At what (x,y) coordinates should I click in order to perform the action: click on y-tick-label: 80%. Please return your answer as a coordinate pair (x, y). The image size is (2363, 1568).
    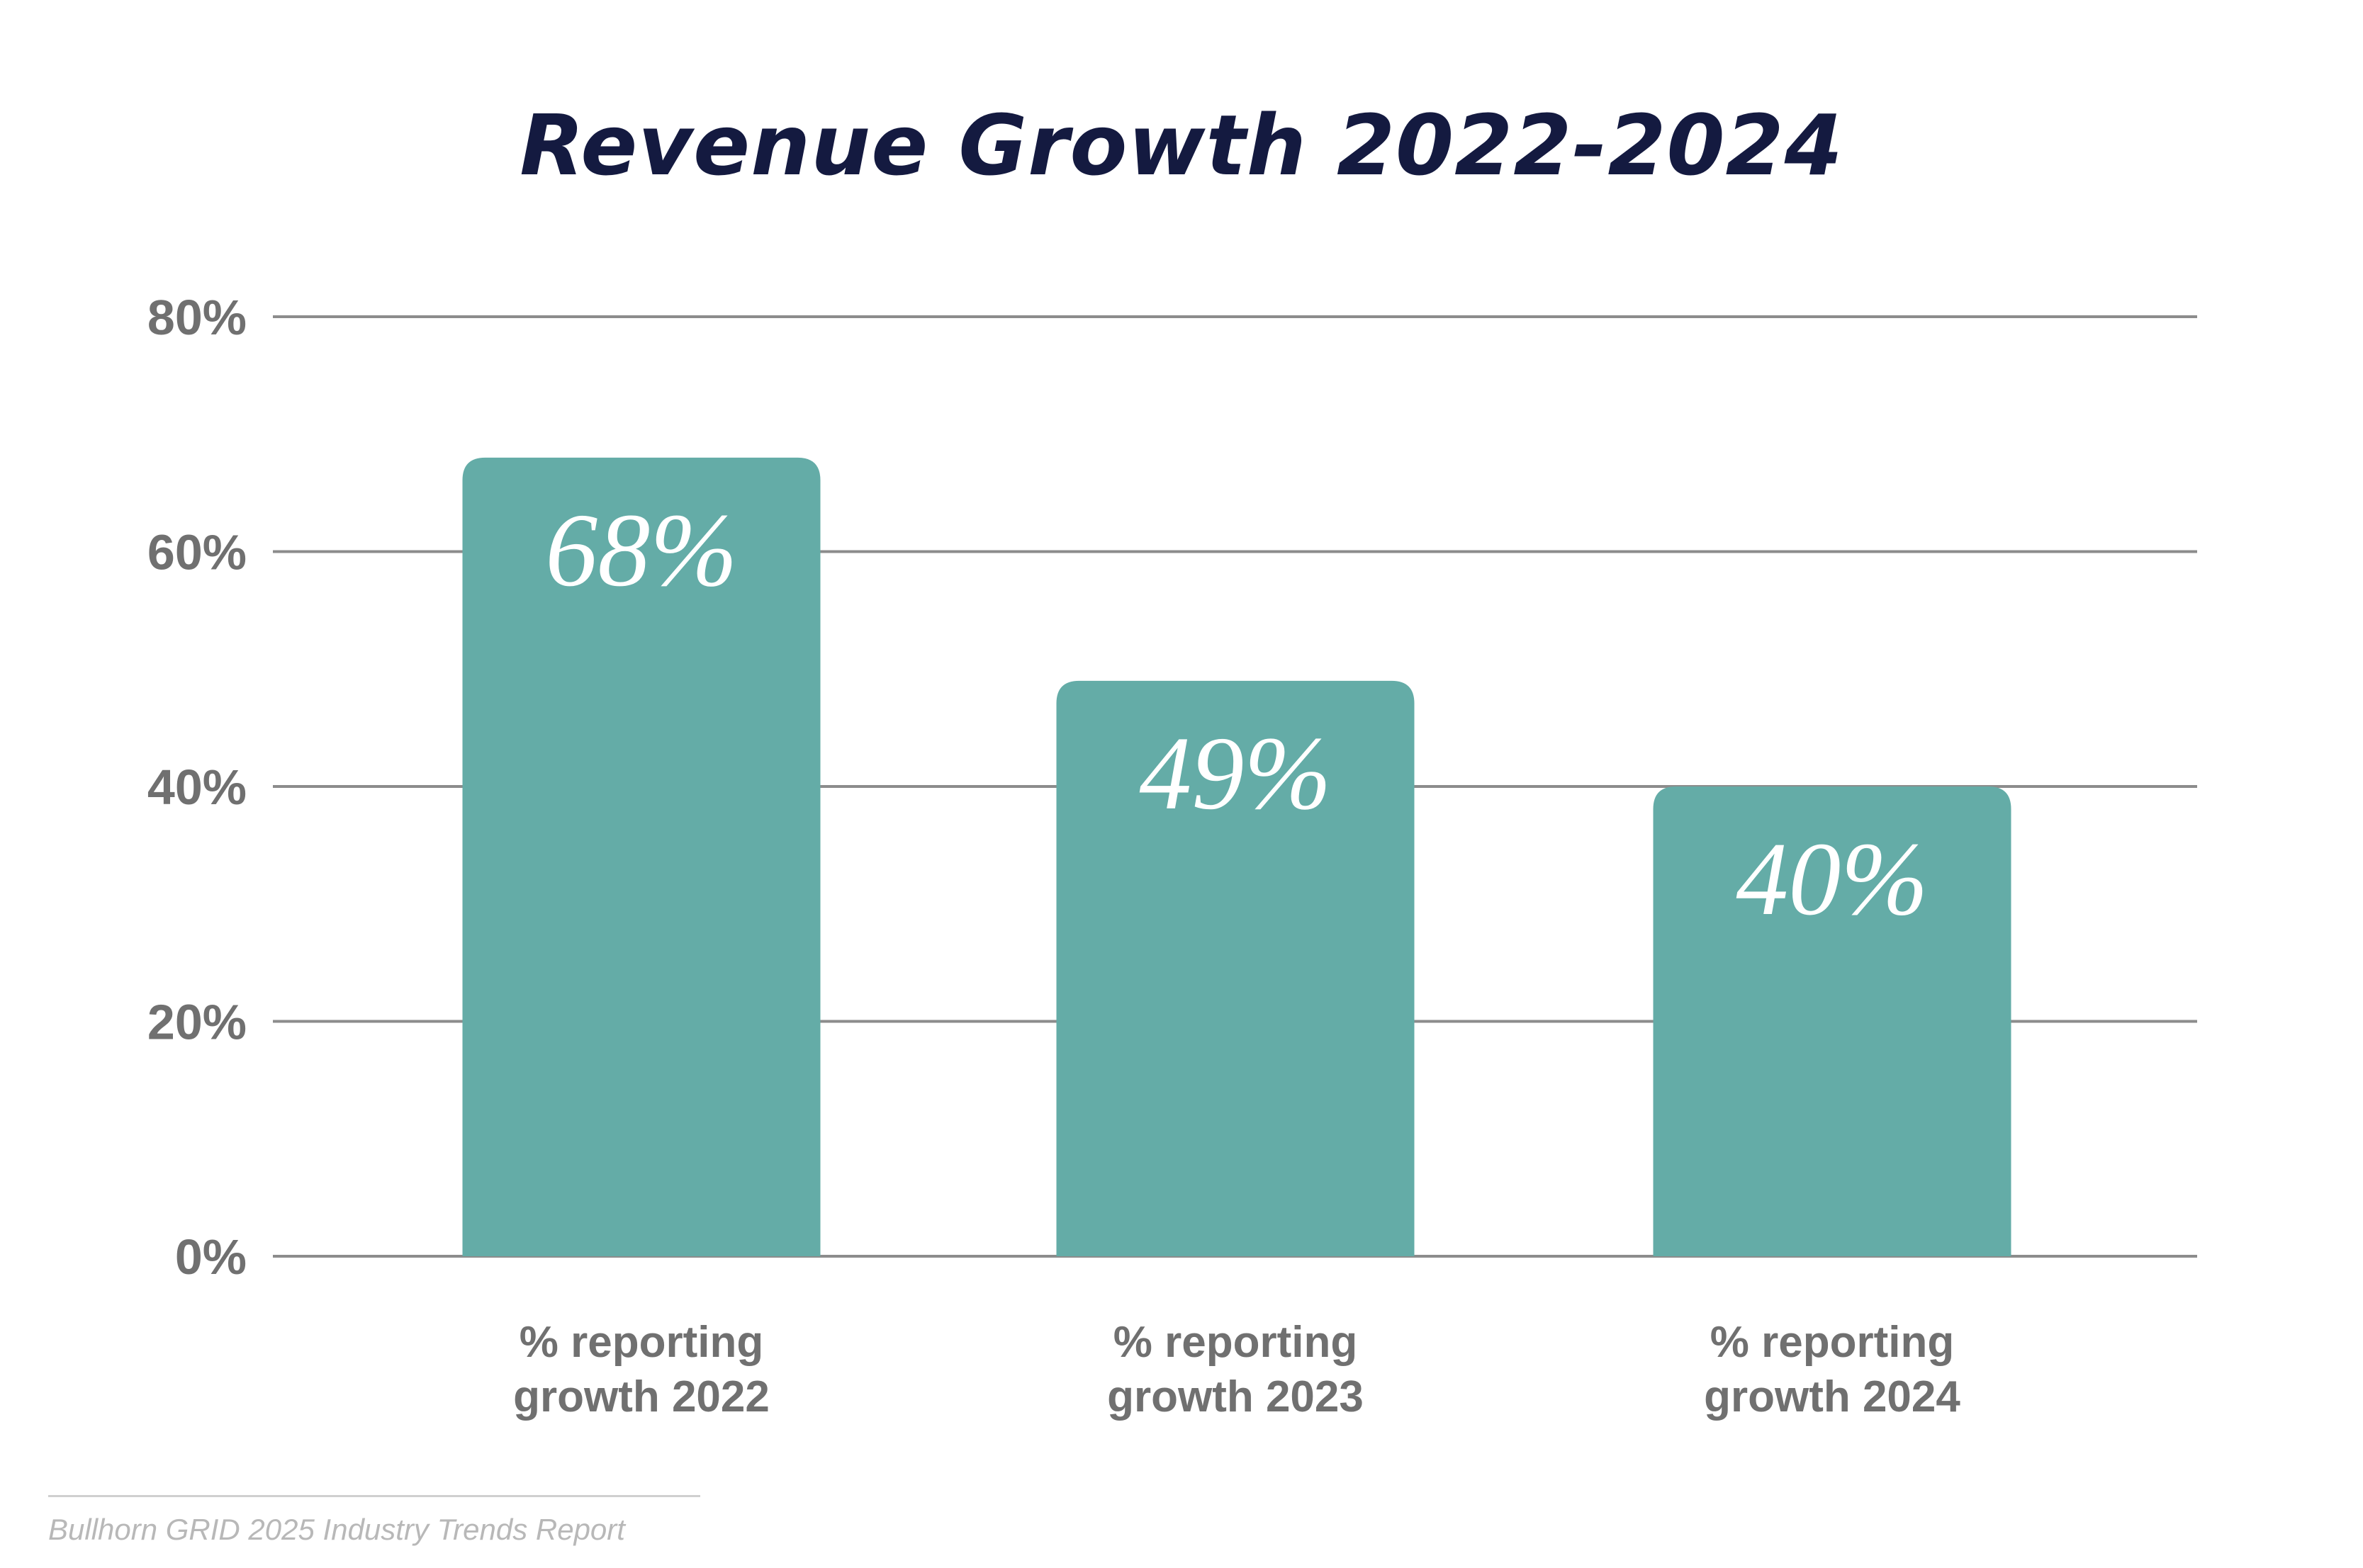
    Looking at the image, I should click on (197, 317).